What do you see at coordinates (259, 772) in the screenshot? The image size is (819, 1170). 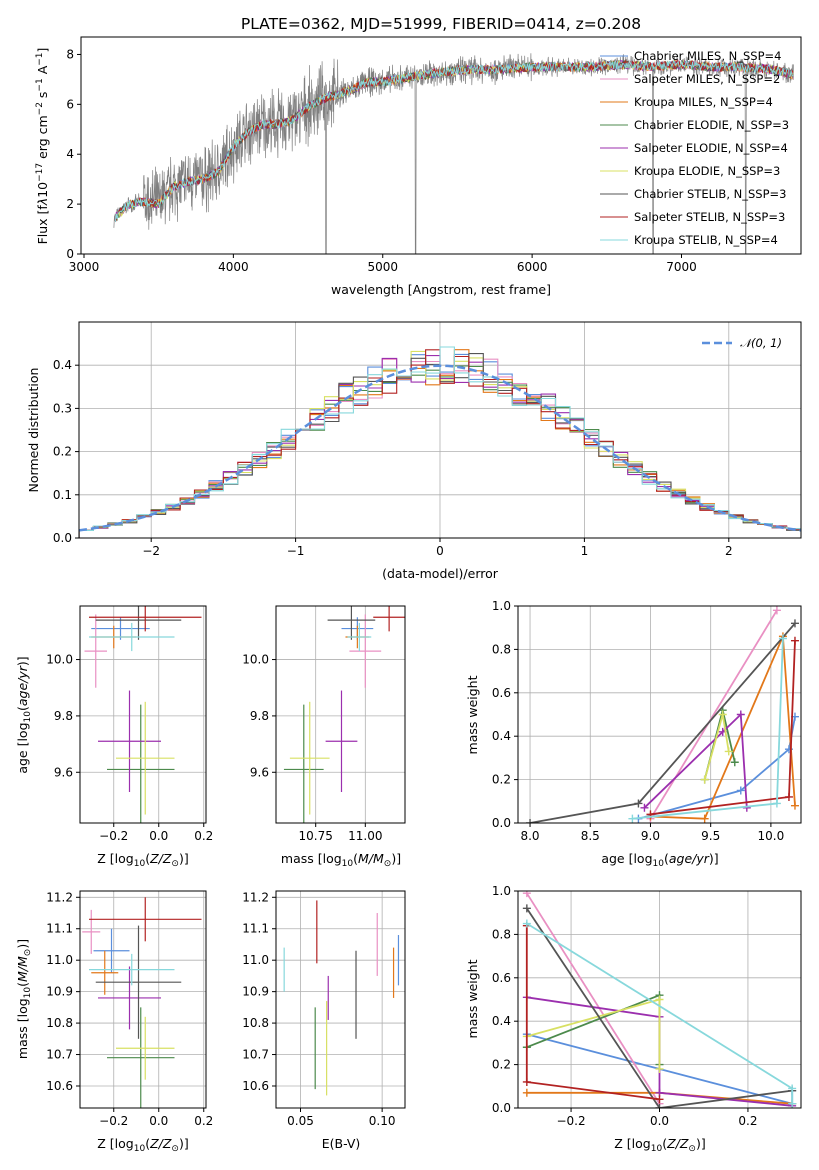 I see `y-tick-label: 9.6` at bounding box center [259, 772].